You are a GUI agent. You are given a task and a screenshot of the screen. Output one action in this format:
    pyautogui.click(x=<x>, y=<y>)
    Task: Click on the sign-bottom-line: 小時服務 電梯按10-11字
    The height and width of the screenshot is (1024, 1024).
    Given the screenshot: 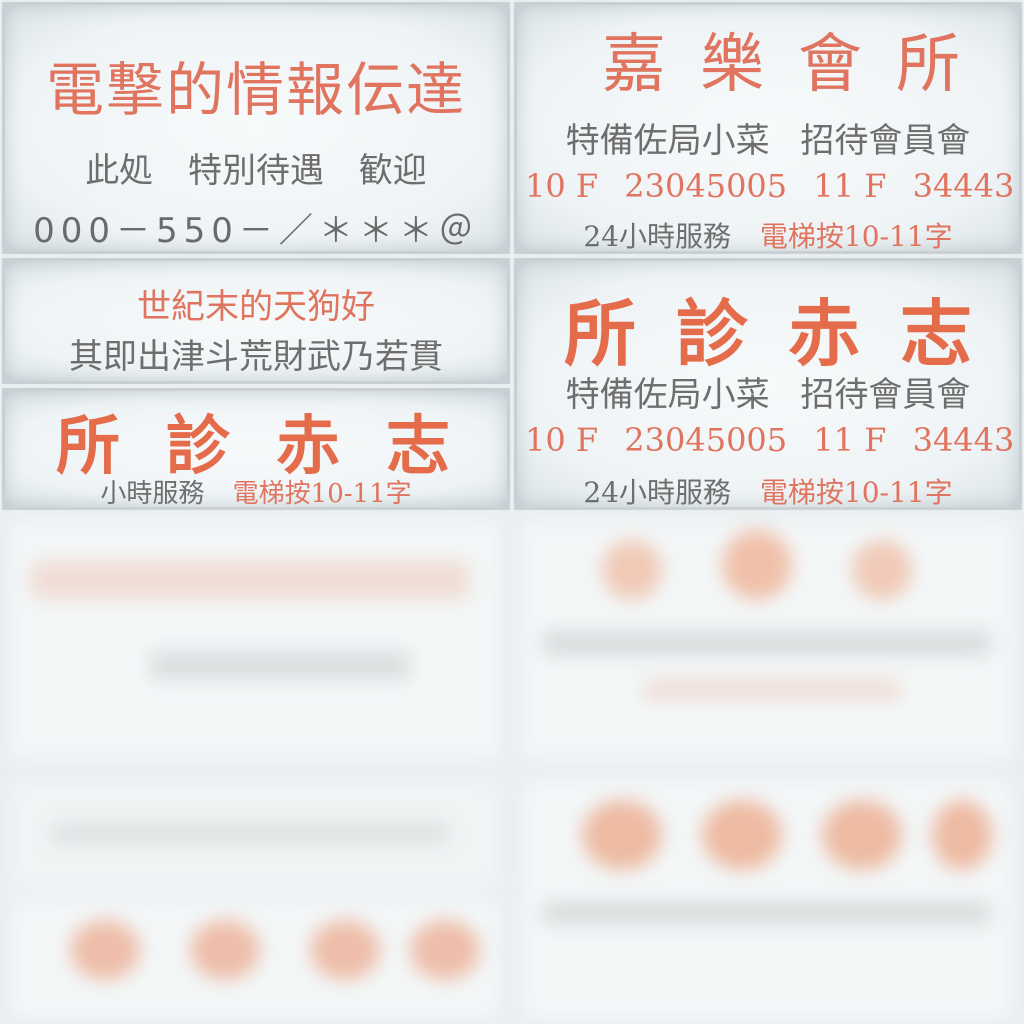 What is the action you would take?
    pyautogui.click(x=256, y=491)
    